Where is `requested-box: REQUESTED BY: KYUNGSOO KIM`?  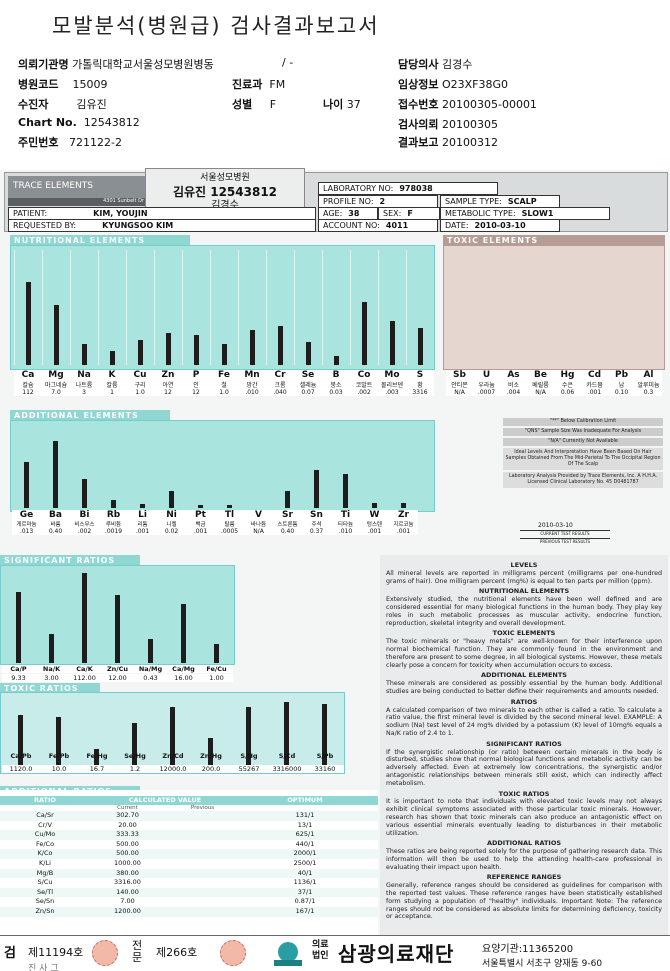
requested-box: REQUESTED BY: KYUNGSOO KIM is located at coordinates (162, 225).